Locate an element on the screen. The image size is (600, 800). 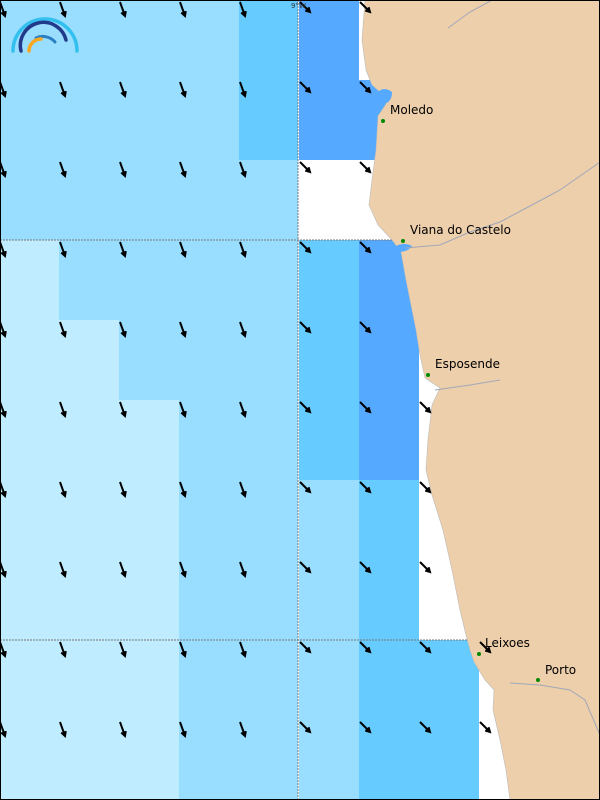
minho-estuary is located at coordinates (384, 96).